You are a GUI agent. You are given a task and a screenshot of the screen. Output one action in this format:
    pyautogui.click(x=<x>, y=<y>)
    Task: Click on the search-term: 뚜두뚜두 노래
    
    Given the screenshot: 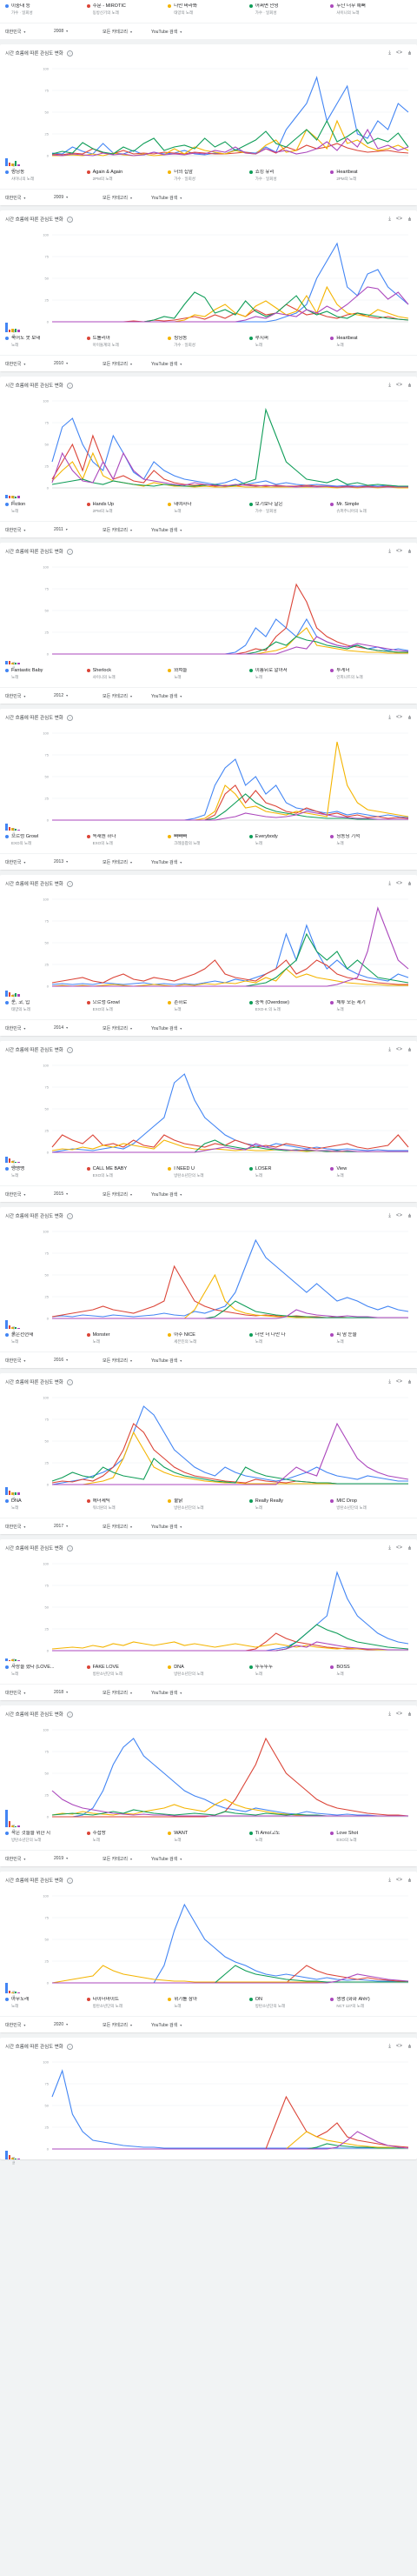 What is the action you would take?
    pyautogui.click(x=289, y=1674)
    